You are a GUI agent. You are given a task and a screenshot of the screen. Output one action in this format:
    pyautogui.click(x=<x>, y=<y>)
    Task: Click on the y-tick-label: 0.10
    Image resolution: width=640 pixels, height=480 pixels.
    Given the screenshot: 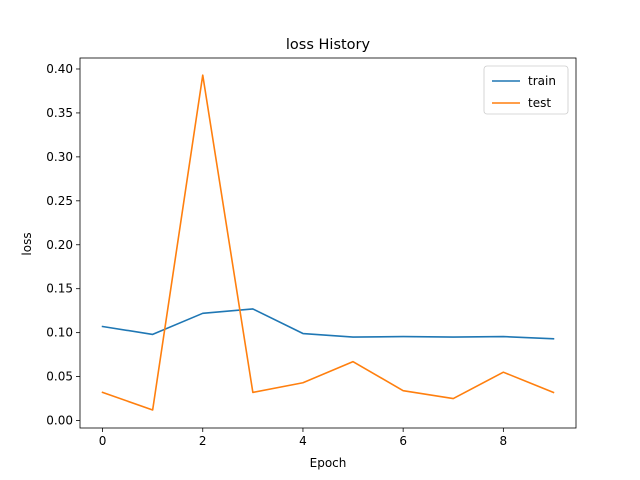 What is the action you would take?
    pyautogui.click(x=59, y=333)
    